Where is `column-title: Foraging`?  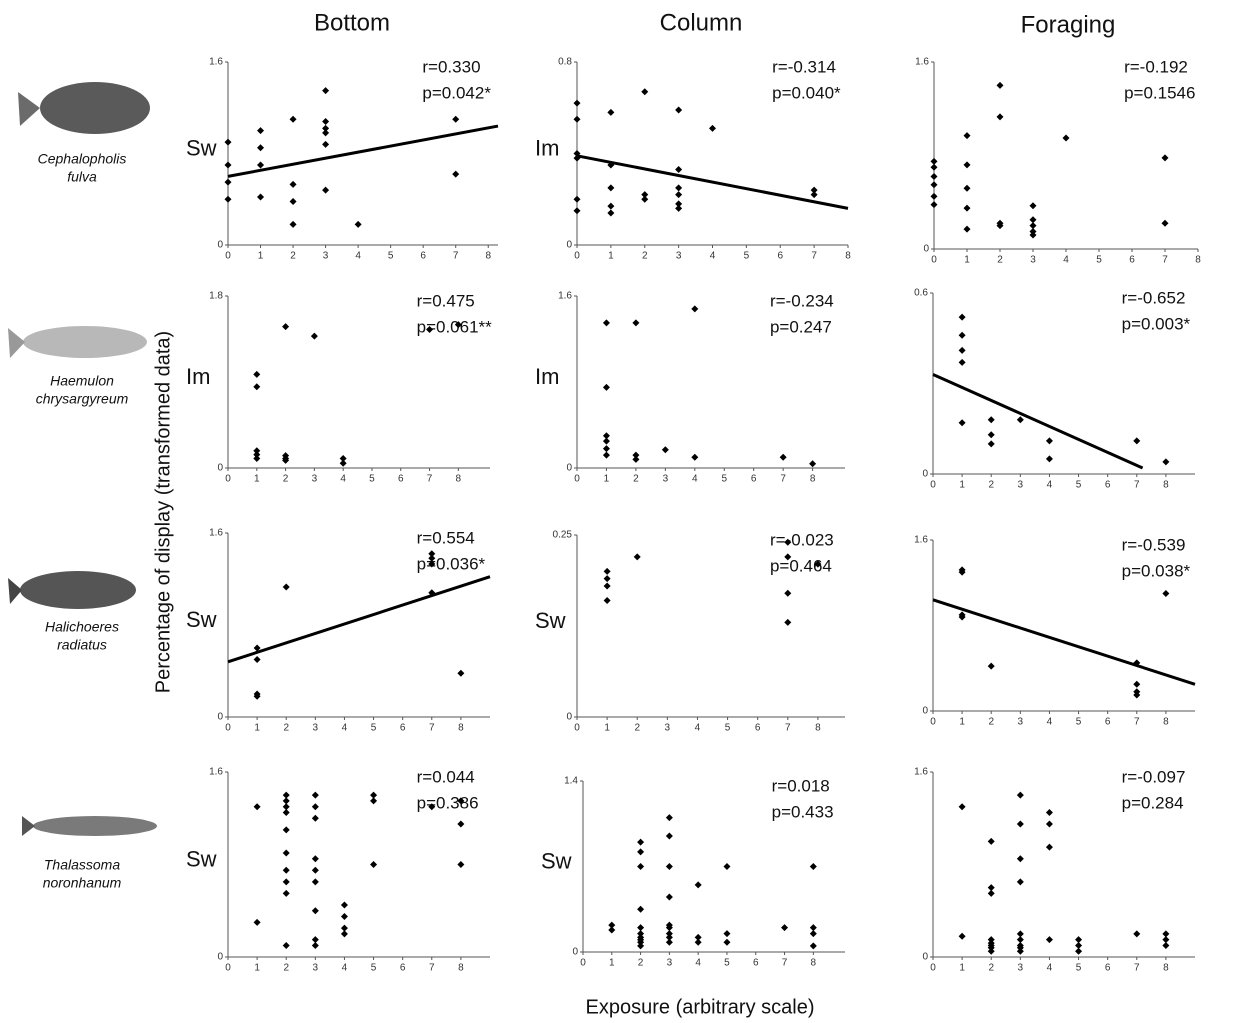
column-title: Foraging is located at coordinates (1068, 24).